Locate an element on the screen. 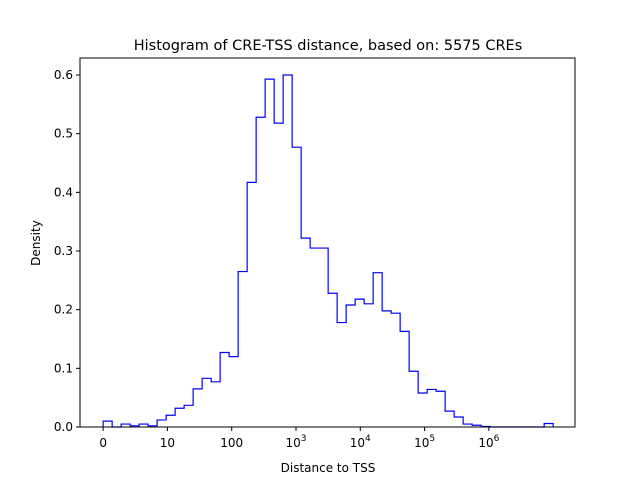 This screenshot has width=640, height=484. x-tick-label: 10 is located at coordinates (167, 443).